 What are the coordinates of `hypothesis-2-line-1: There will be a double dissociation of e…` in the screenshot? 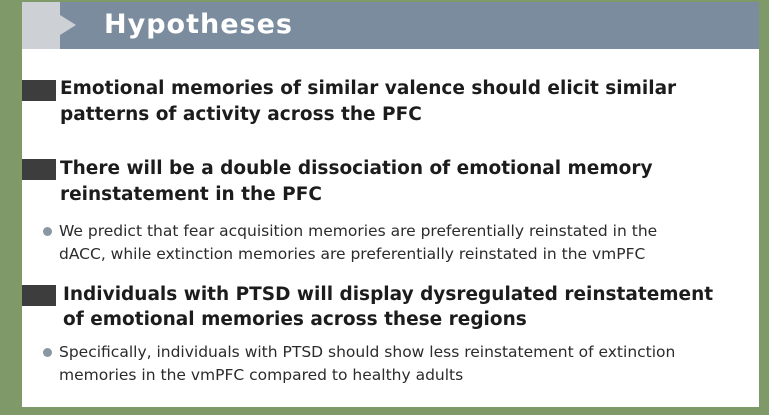 It's located at (356, 168).